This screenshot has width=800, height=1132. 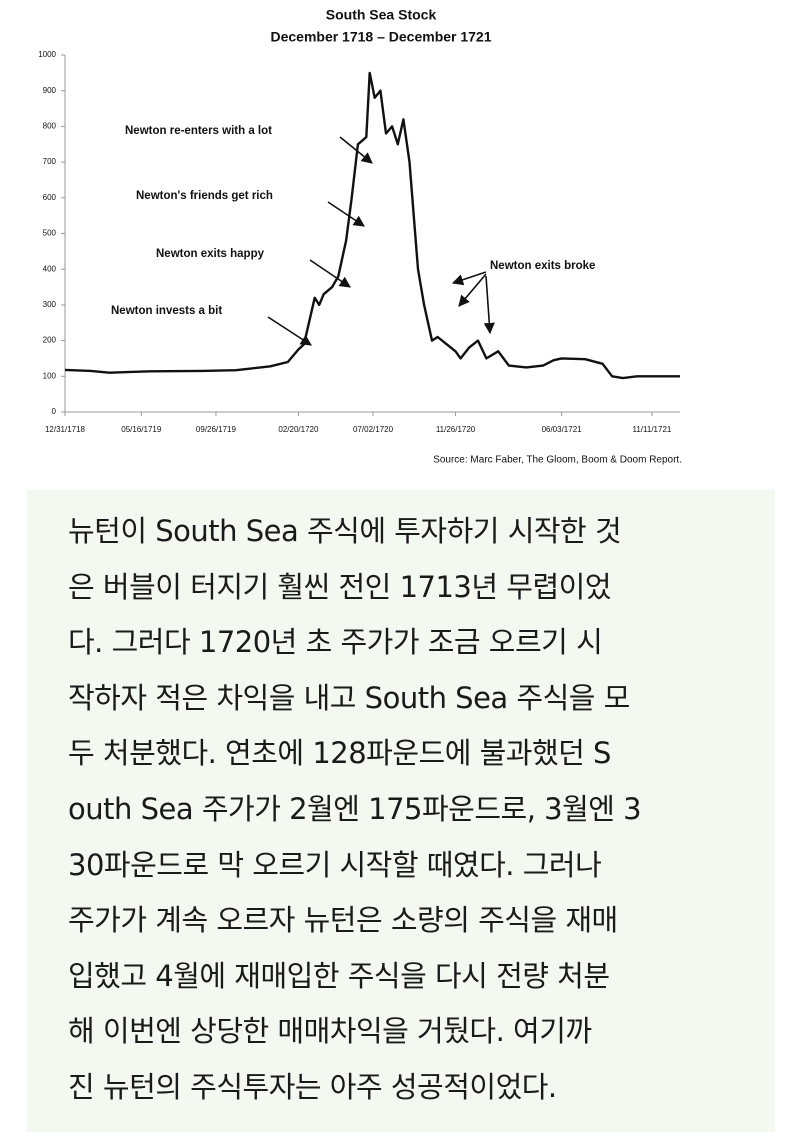 I want to click on y-tick-label: 400, so click(x=50, y=268).